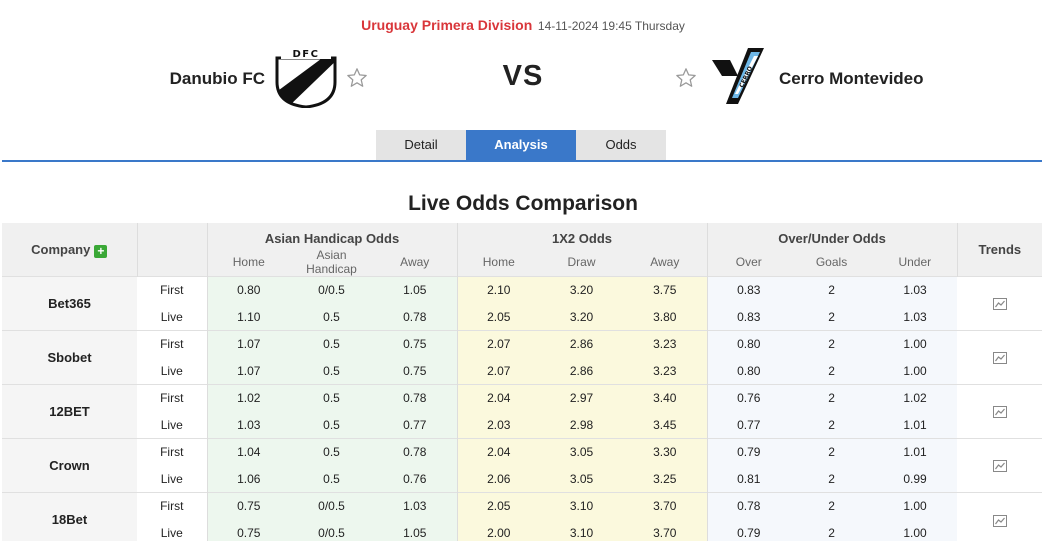 This screenshot has width=1046, height=541. I want to click on x12-home-odds: 2.03, so click(498, 425).